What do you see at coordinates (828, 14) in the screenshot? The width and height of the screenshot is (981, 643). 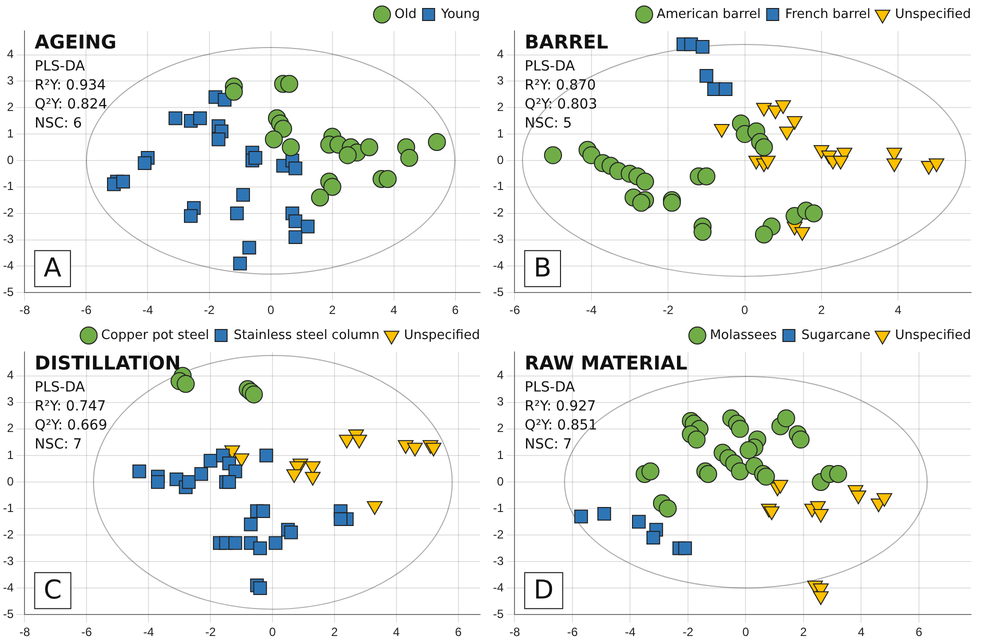 I see `legend-label: French barrel` at bounding box center [828, 14].